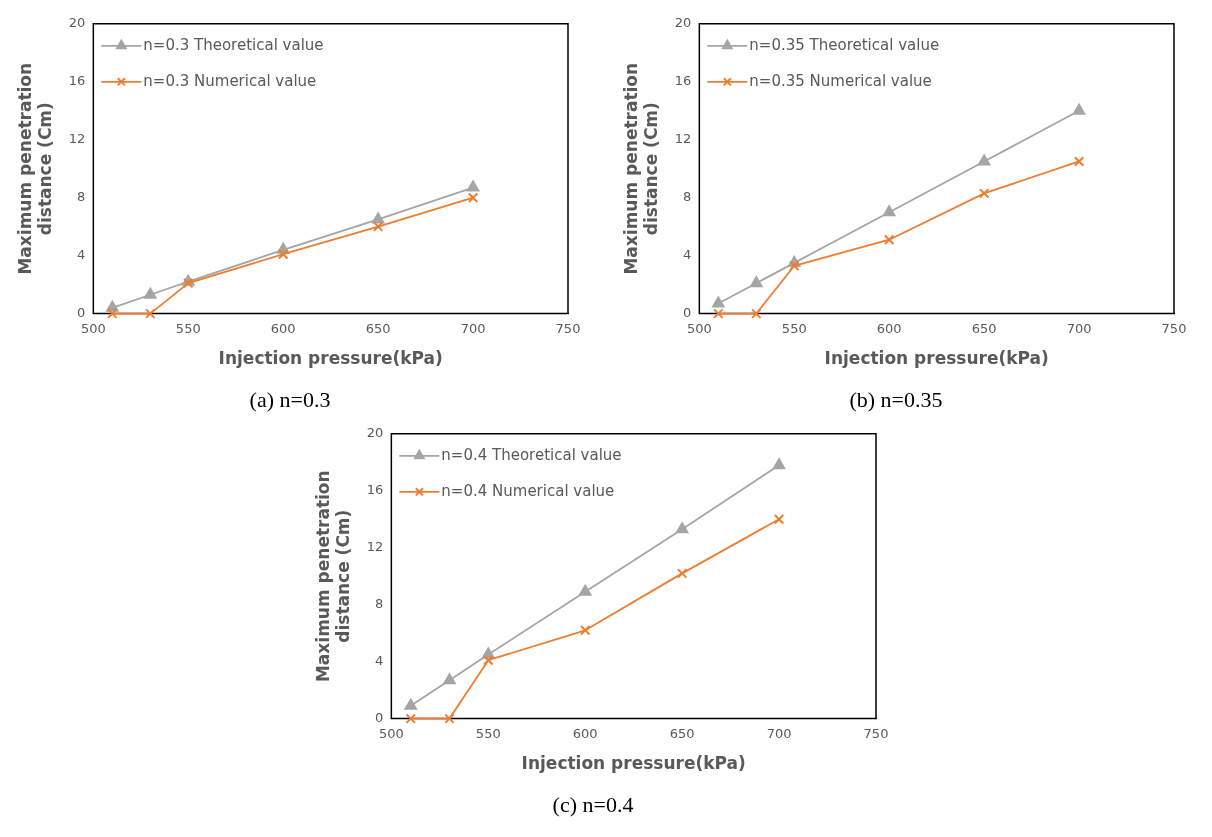 The width and height of the screenshot is (1212, 837). I want to click on text: (a) n=0.3, so click(290, 399).